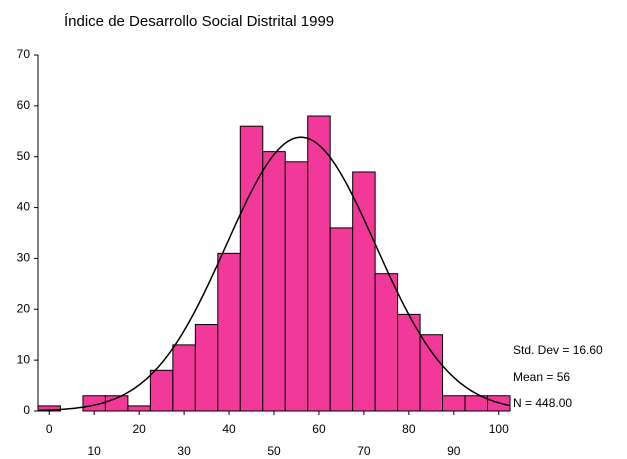  Describe the element at coordinates (24, 359) in the screenshot. I see `y-tick-label: 10` at that location.